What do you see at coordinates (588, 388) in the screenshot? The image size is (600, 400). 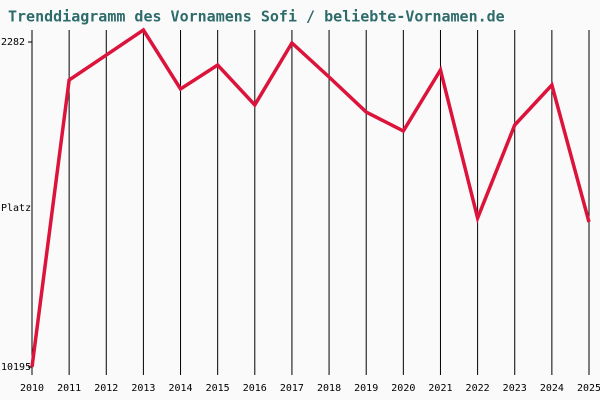 I see `x-tick-label: 2025` at bounding box center [588, 388].